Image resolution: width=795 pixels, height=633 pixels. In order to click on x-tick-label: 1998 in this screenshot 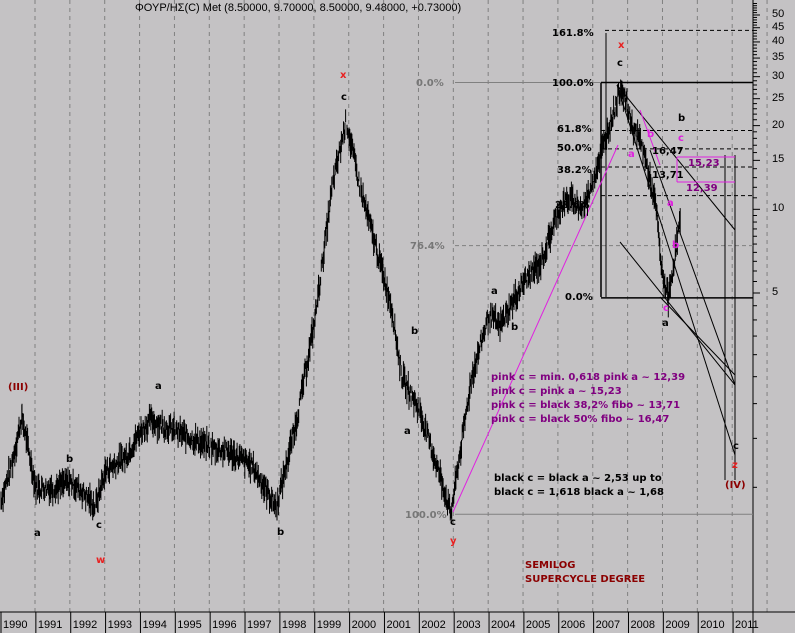, I will do `click(294, 625)`.